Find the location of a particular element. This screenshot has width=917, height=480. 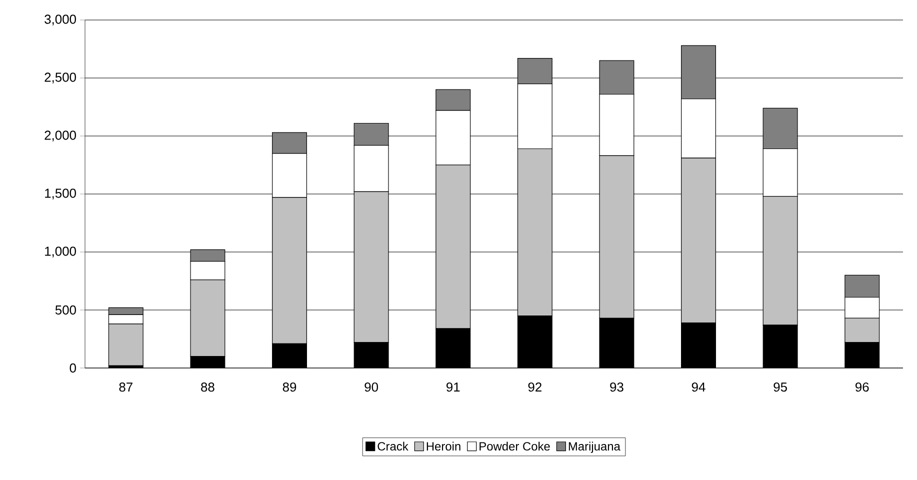

x-tick-label: 96 is located at coordinates (862, 387).